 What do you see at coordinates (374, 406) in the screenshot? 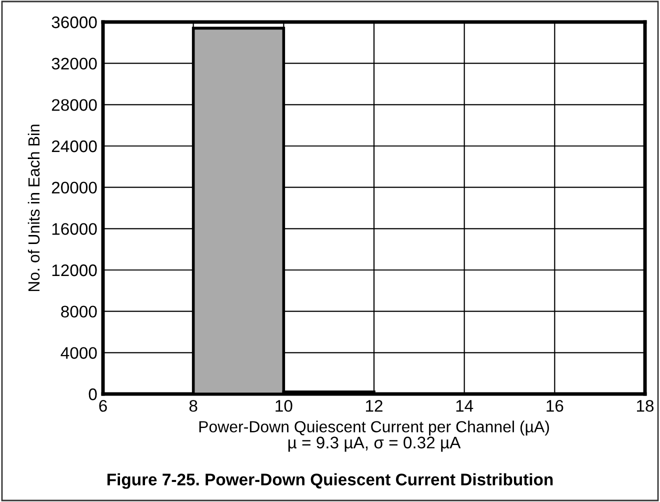
I see `x-tick-label: 12` at bounding box center [374, 406].